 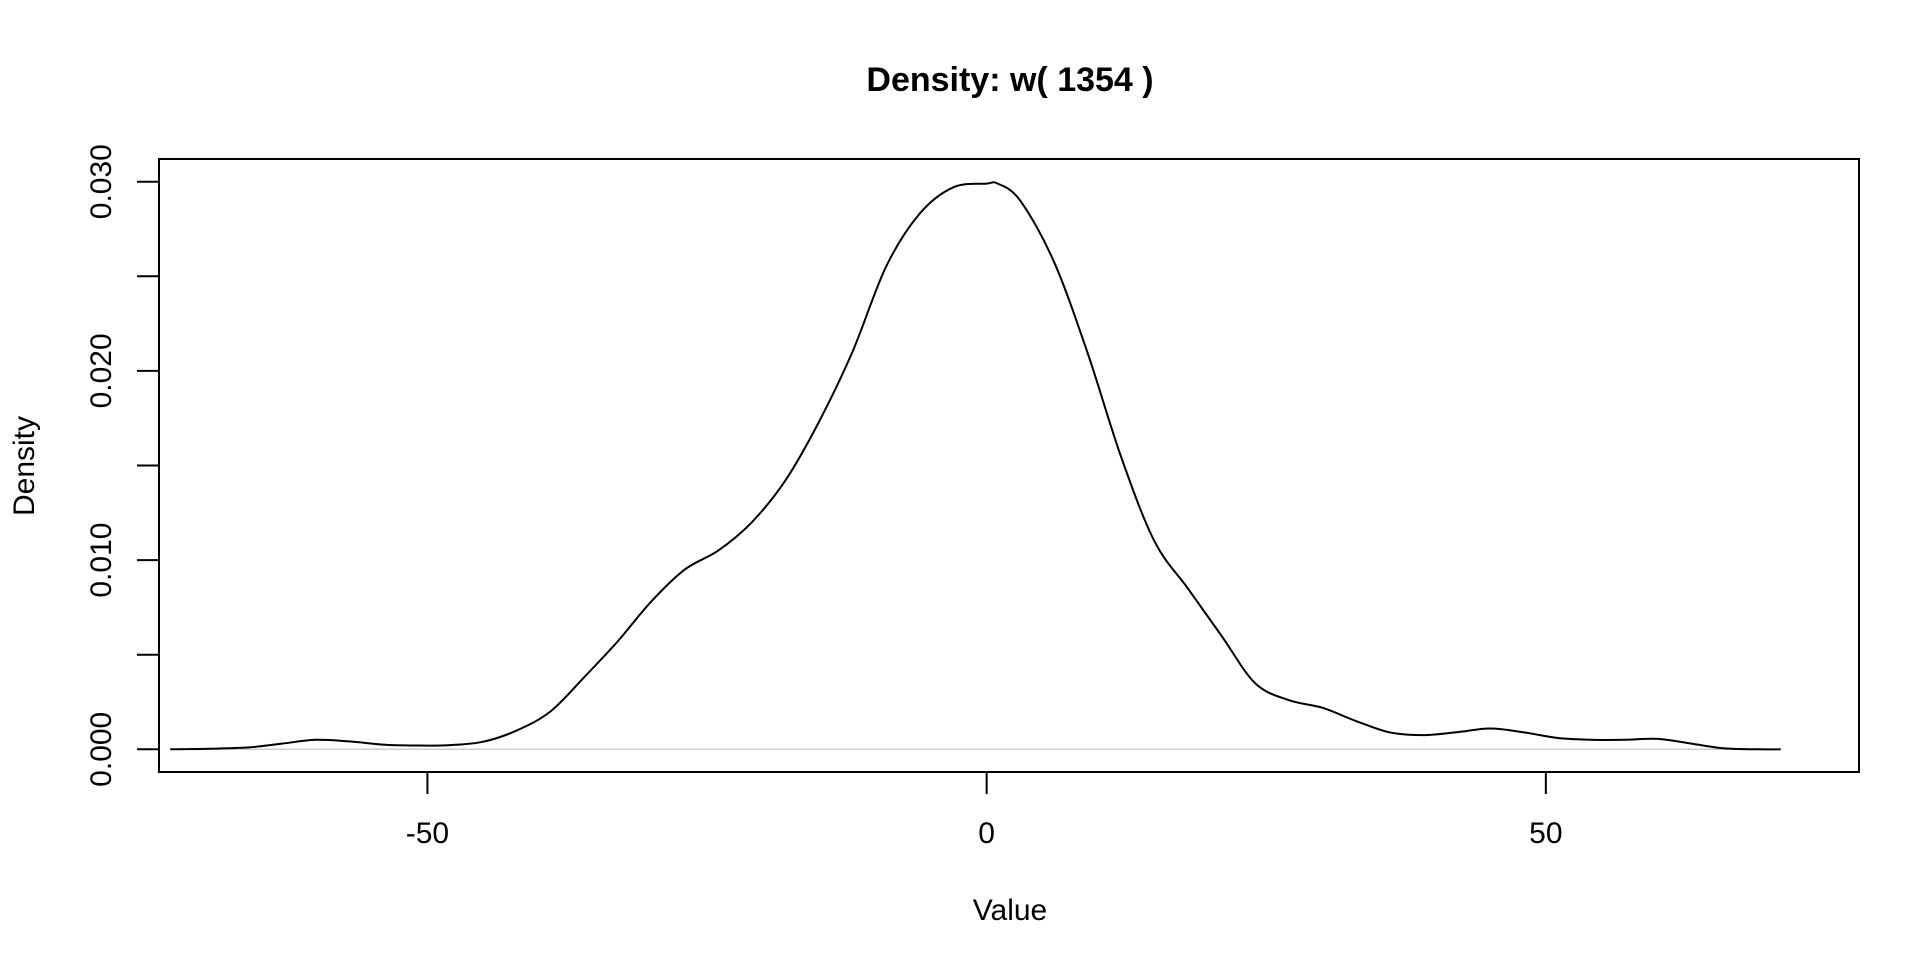 What do you see at coordinates (24, 466) in the screenshot?
I see `y-axis-label: Density` at bounding box center [24, 466].